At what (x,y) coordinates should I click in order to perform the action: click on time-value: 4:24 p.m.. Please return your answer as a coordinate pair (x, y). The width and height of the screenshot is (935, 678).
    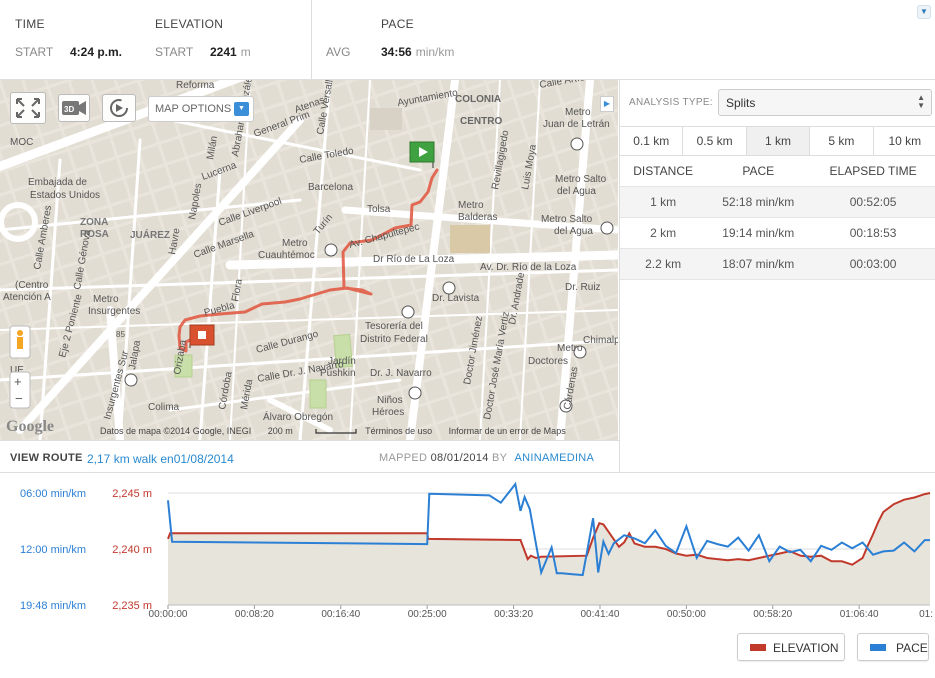
    Looking at the image, I should click on (96, 52).